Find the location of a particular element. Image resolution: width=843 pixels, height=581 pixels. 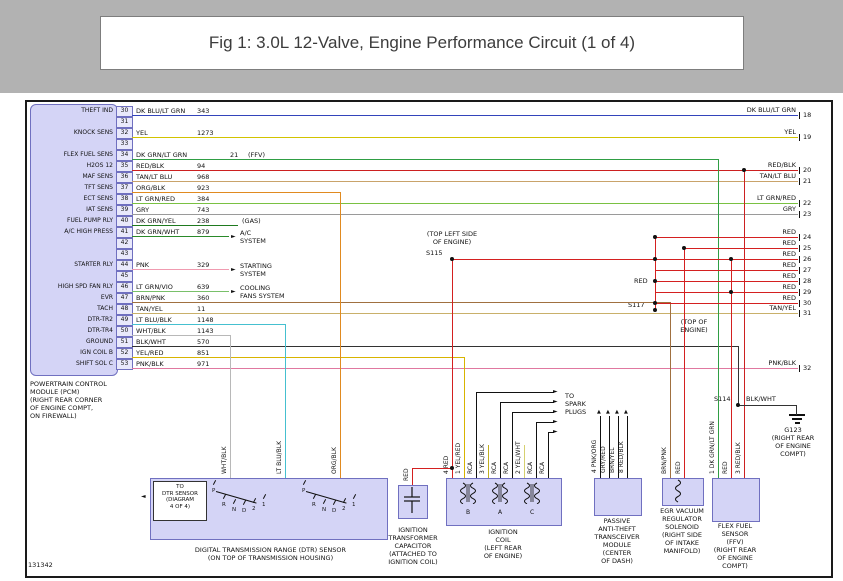

circuit-number: 851 is located at coordinates (203, 353).